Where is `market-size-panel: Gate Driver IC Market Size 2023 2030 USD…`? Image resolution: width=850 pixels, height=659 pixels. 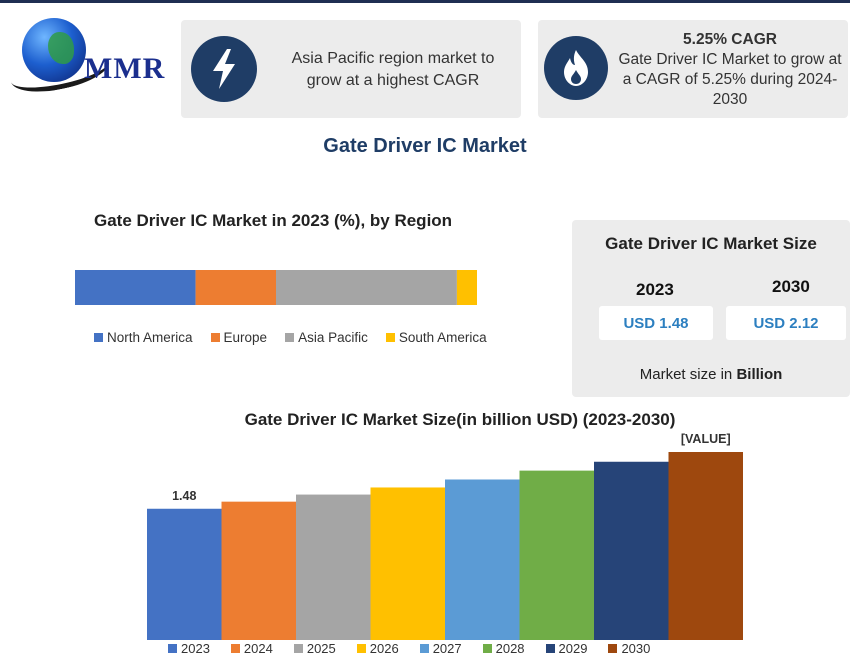 market-size-panel: Gate Driver IC Market Size 2023 2030 USD… is located at coordinates (711, 308).